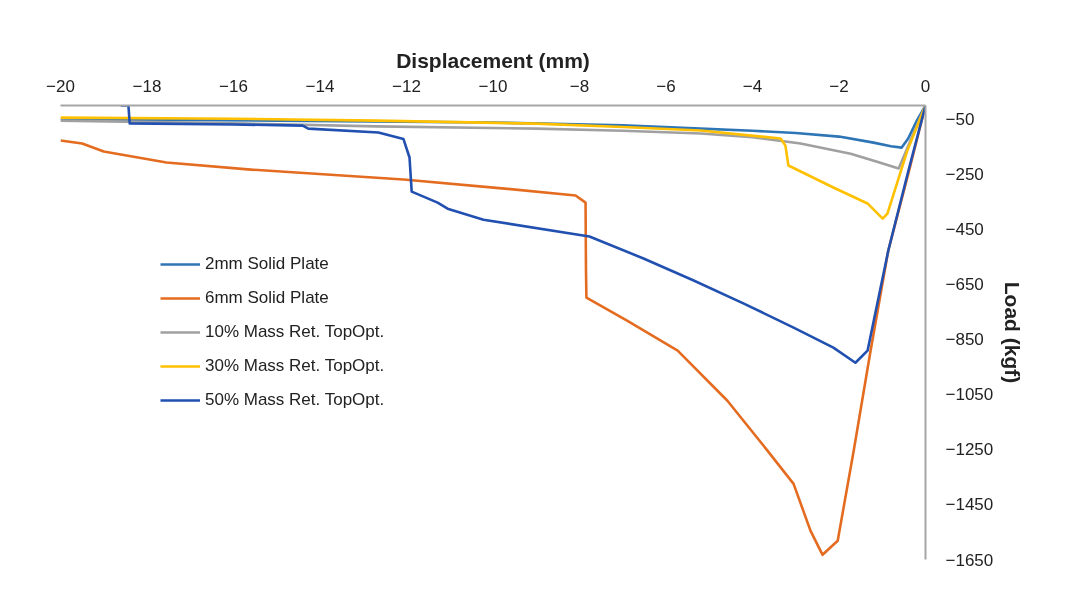 The width and height of the screenshot is (1079, 611). What do you see at coordinates (969, 505) in the screenshot?
I see `y-tick-label: −1450` at bounding box center [969, 505].